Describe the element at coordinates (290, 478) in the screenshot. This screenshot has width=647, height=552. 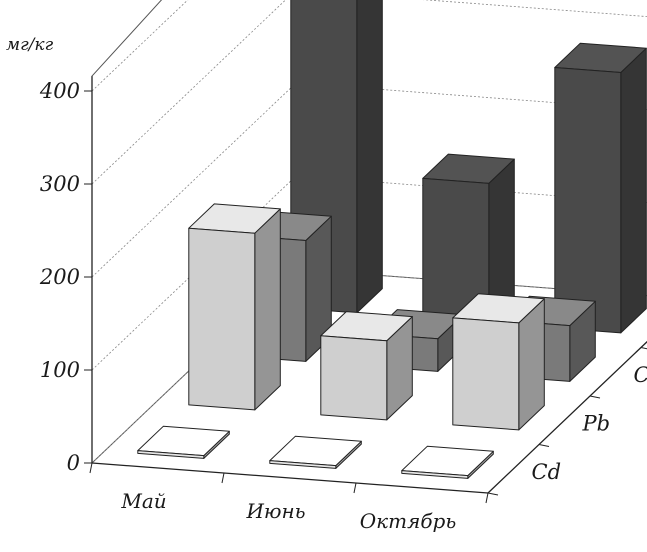
I see `x-axis` at that location.